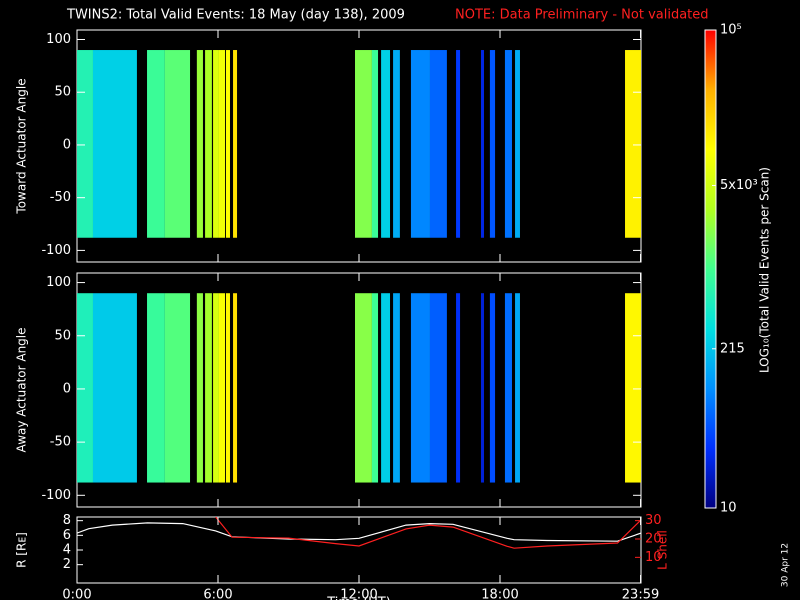 Image resolution: width=800 pixels, height=600 pixels. Describe the element at coordinates (653, 520) in the screenshot. I see `y2-tick-label: 30` at that location.